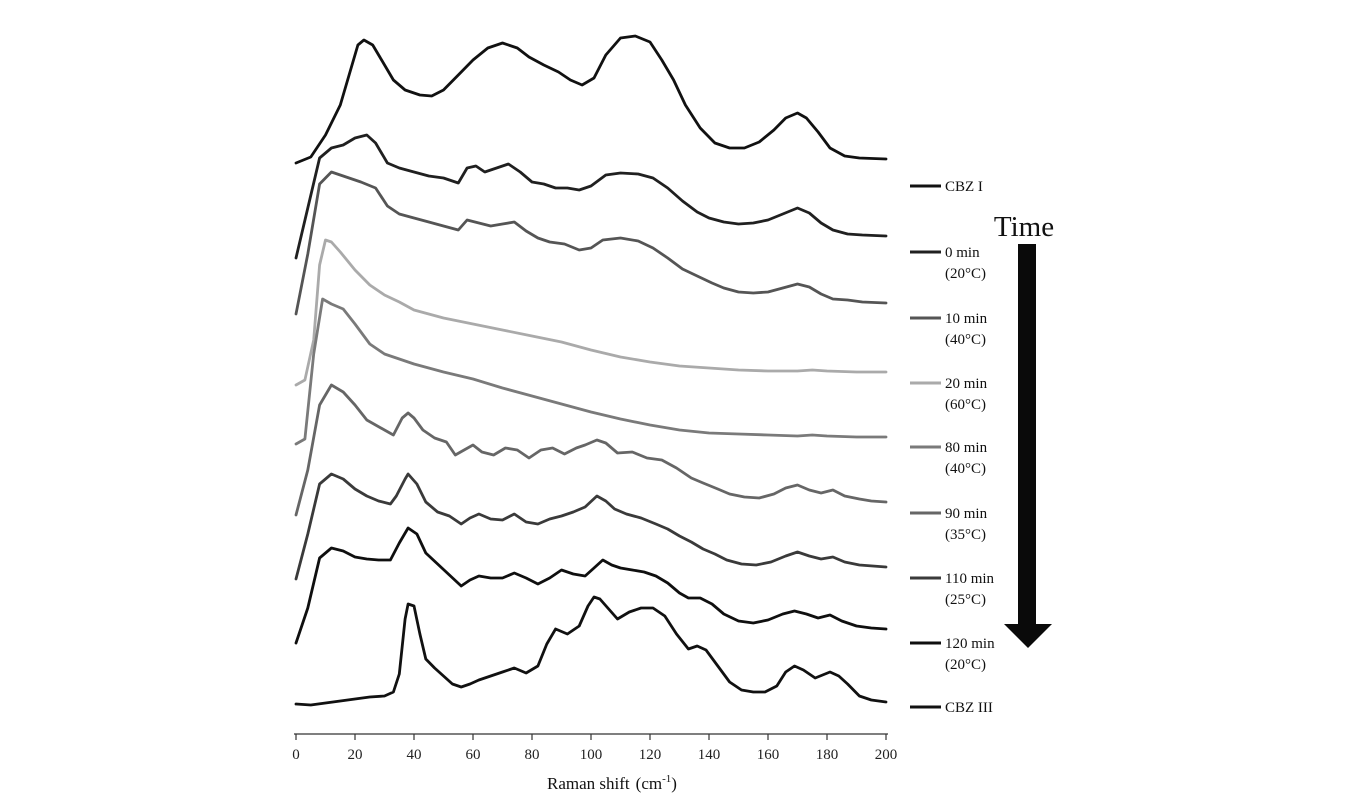 The image size is (1350, 810). What do you see at coordinates (886, 755) in the screenshot?
I see `x-tick-label-10: 200` at bounding box center [886, 755].